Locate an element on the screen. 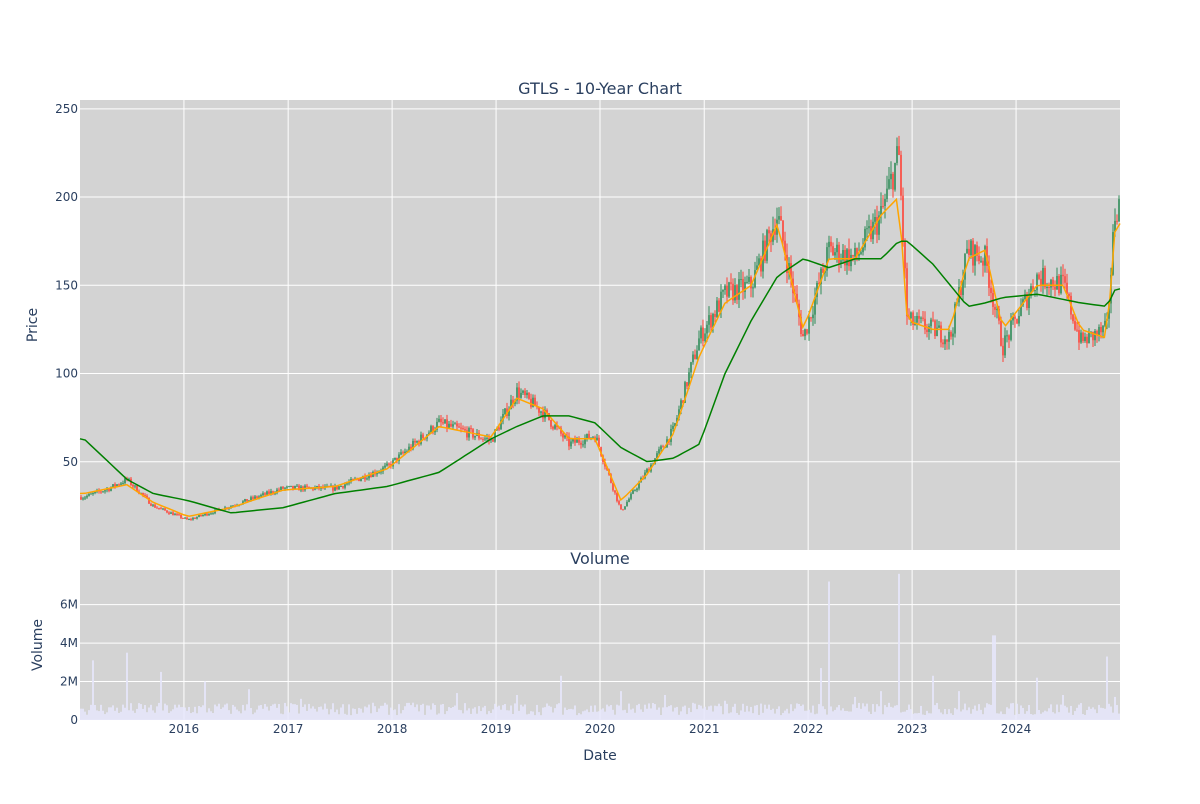  volume-y-tick-label: 0 is located at coordinates (74, 720).